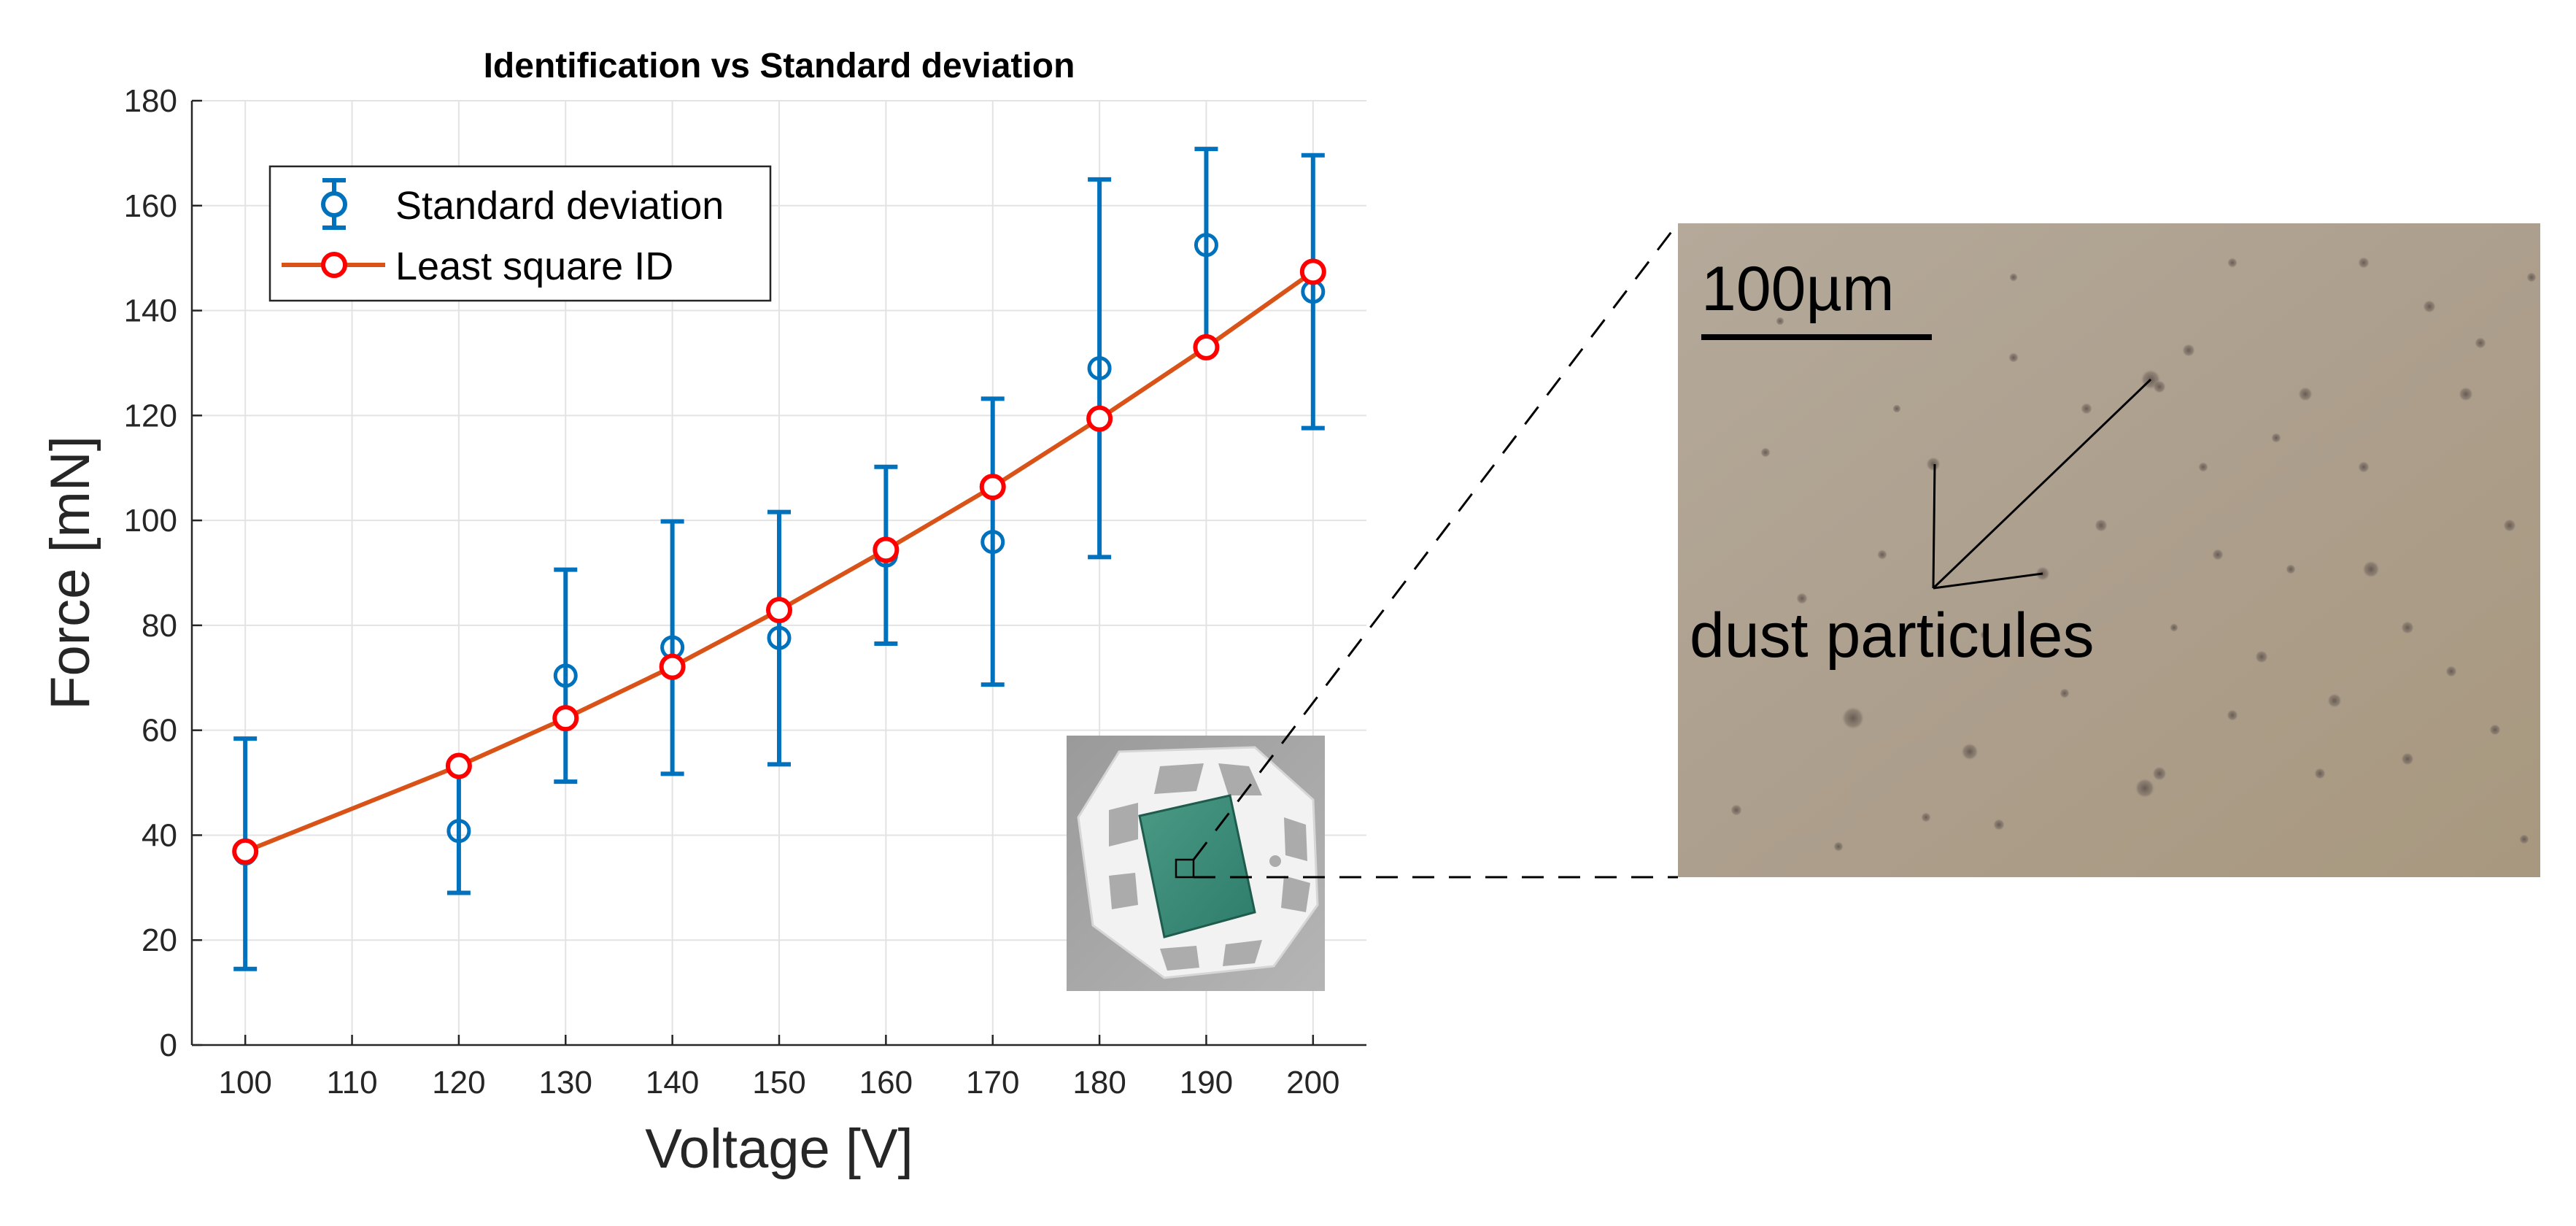 This screenshot has width=2576, height=1226. Describe the element at coordinates (150, 311) in the screenshot. I see `y-tick-label-140: 140` at that location.